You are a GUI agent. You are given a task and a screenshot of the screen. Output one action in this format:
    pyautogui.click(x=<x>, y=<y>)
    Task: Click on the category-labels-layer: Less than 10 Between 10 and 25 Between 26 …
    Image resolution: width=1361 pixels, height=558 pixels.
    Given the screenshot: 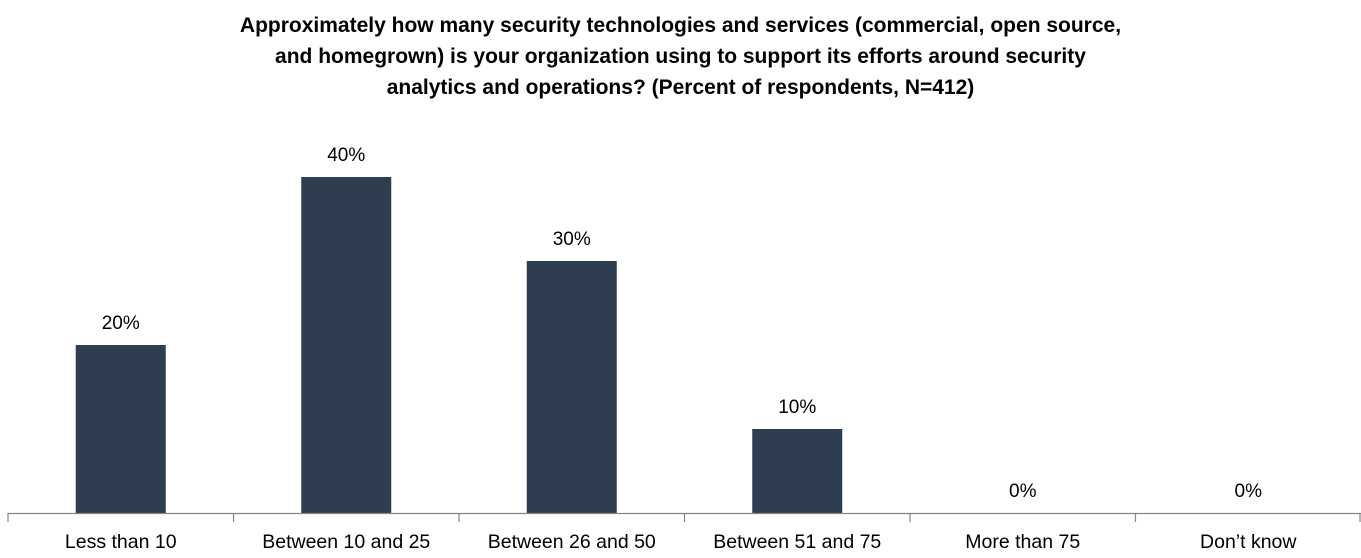 What is the action you would take?
    pyautogui.click(x=681, y=542)
    